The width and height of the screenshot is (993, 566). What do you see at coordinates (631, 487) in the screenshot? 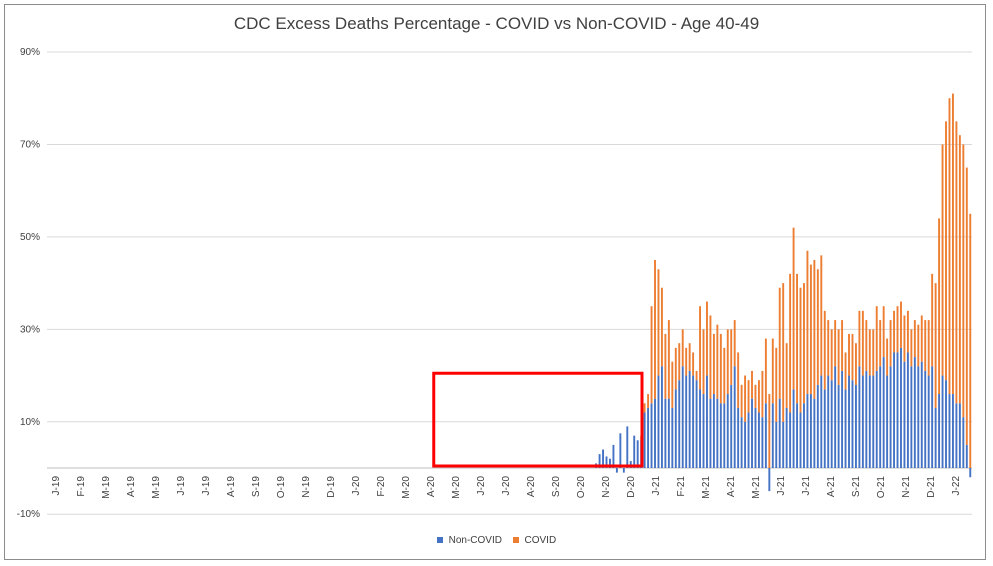
I see `x-tick-label: D-20` at bounding box center [631, 487].